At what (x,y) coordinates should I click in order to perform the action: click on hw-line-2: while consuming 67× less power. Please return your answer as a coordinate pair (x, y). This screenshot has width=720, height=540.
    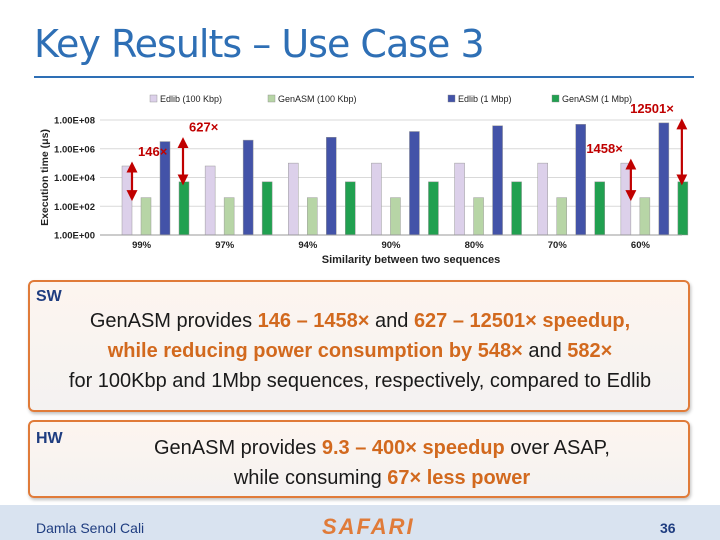
    Looking at the image, I should click on (371, 478).